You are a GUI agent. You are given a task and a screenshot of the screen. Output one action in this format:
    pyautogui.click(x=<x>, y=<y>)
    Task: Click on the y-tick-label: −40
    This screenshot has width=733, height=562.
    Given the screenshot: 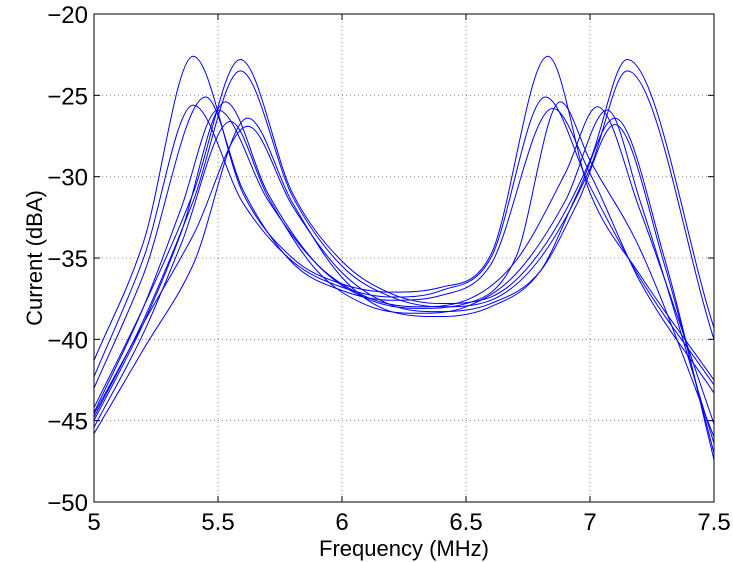 What is the action you would take?
    pyautogui.click(x=67, y=340)
    